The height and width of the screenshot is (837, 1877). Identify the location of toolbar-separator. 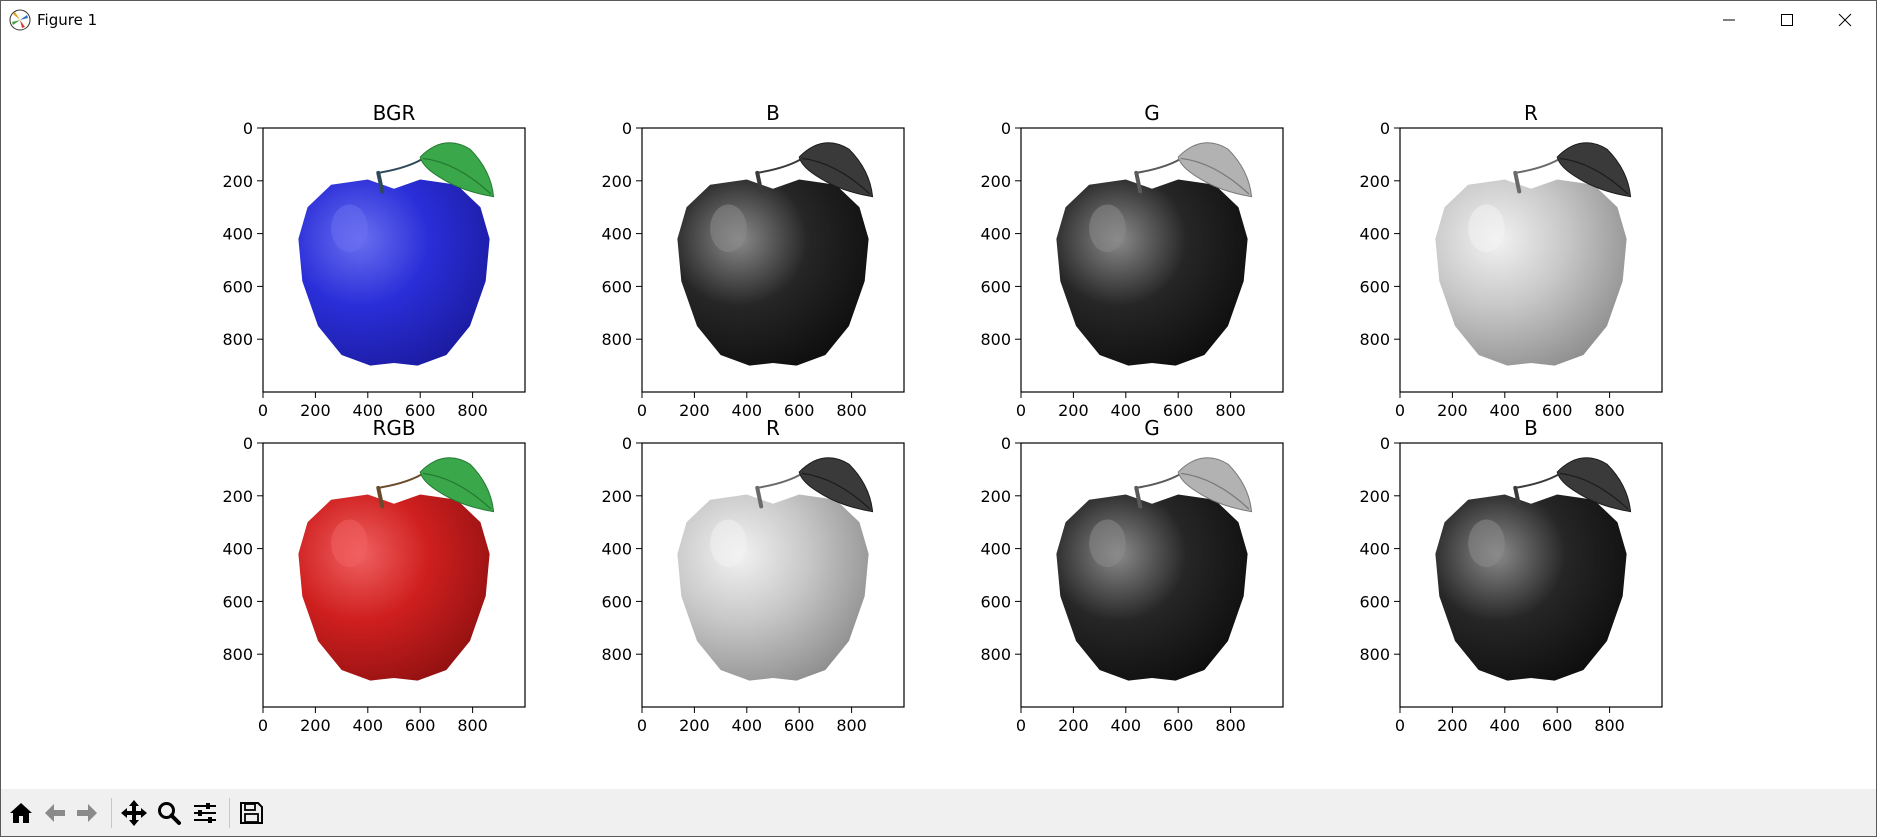
(229, 813).